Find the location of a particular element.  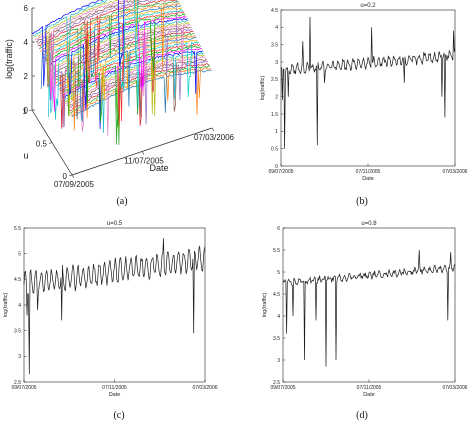

z-tick-label: 6 is located at coordinates (26, 8).